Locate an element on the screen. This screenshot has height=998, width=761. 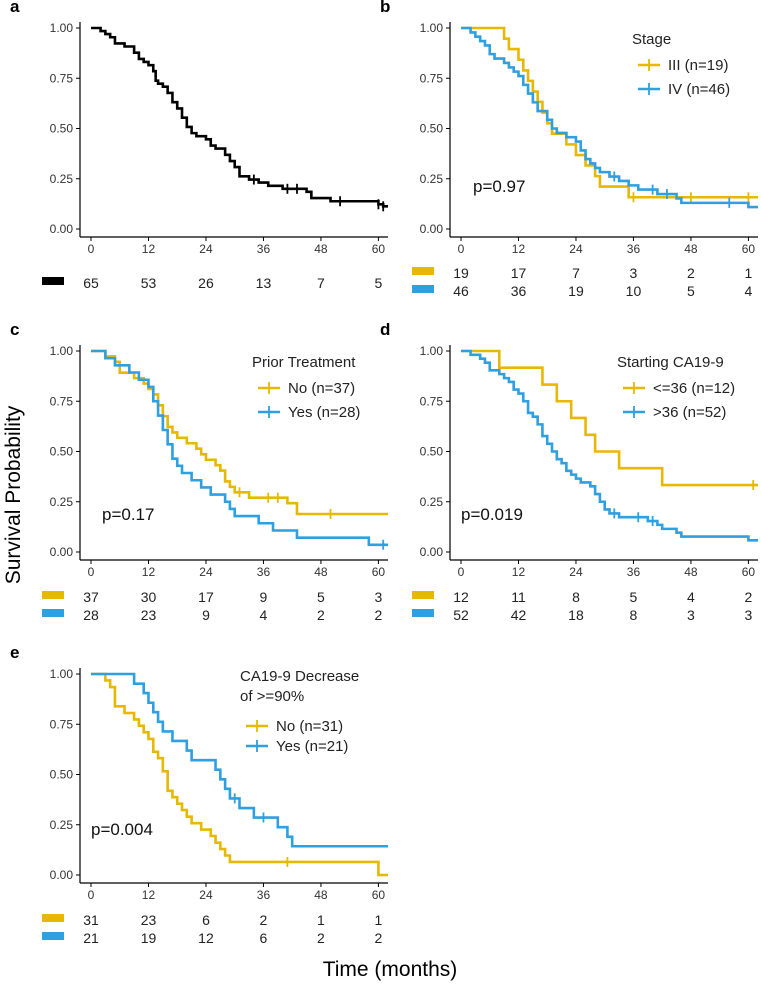
x-axis-title: Time (months) is located at coordinates (390, 969).